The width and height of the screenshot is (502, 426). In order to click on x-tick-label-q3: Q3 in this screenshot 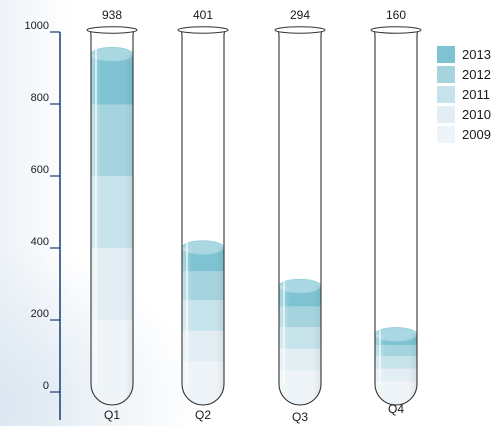, I will do `click(300, 417)`.